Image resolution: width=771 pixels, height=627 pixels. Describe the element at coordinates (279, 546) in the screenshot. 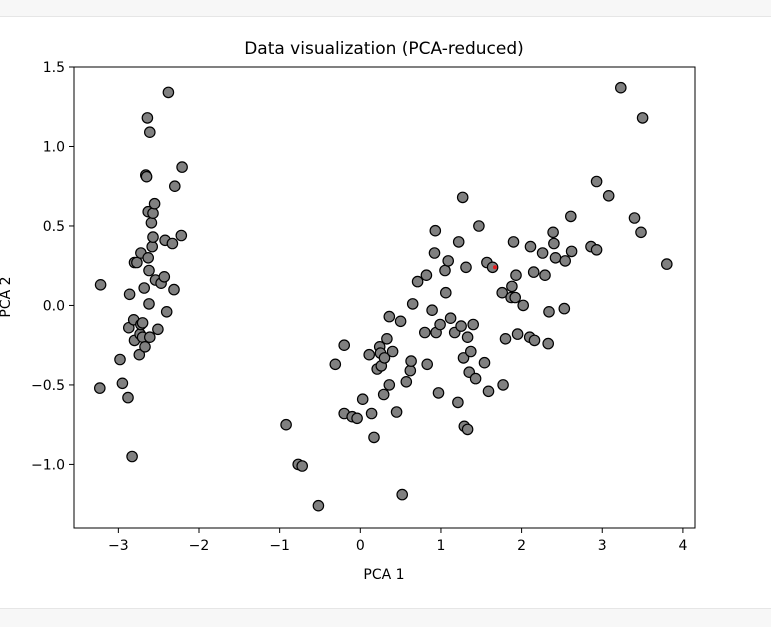

I see `x-tick-label: −1` at that location.